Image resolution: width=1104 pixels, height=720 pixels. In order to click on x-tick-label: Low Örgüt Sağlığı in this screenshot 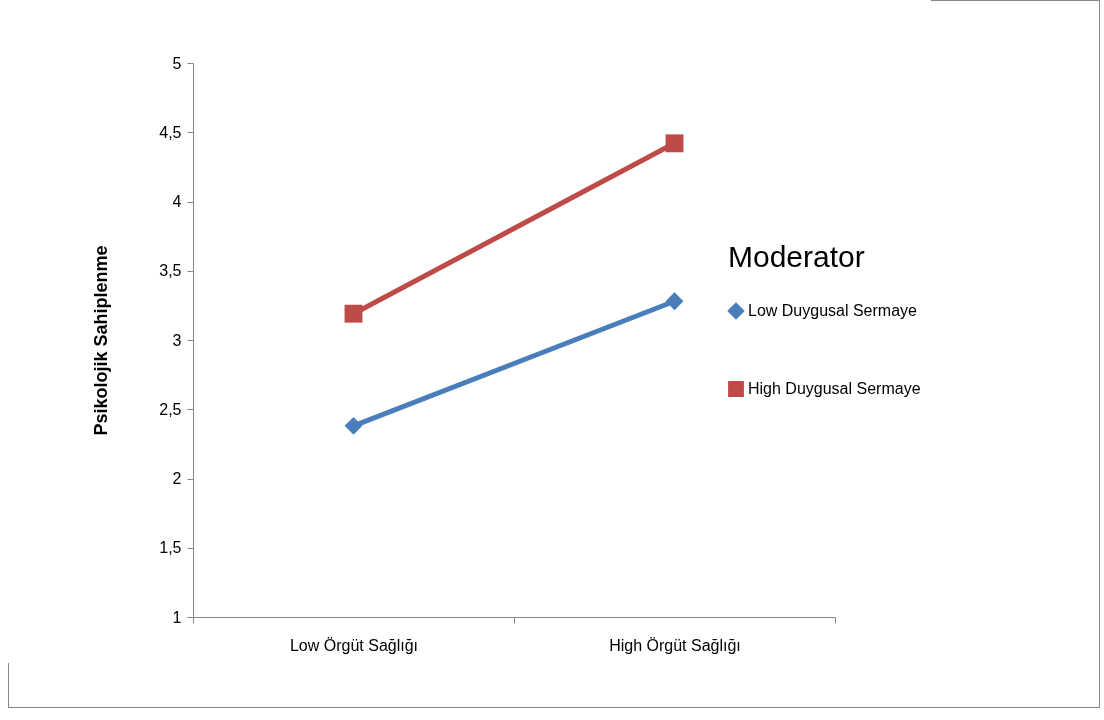, I will do `click(354, 645)`.